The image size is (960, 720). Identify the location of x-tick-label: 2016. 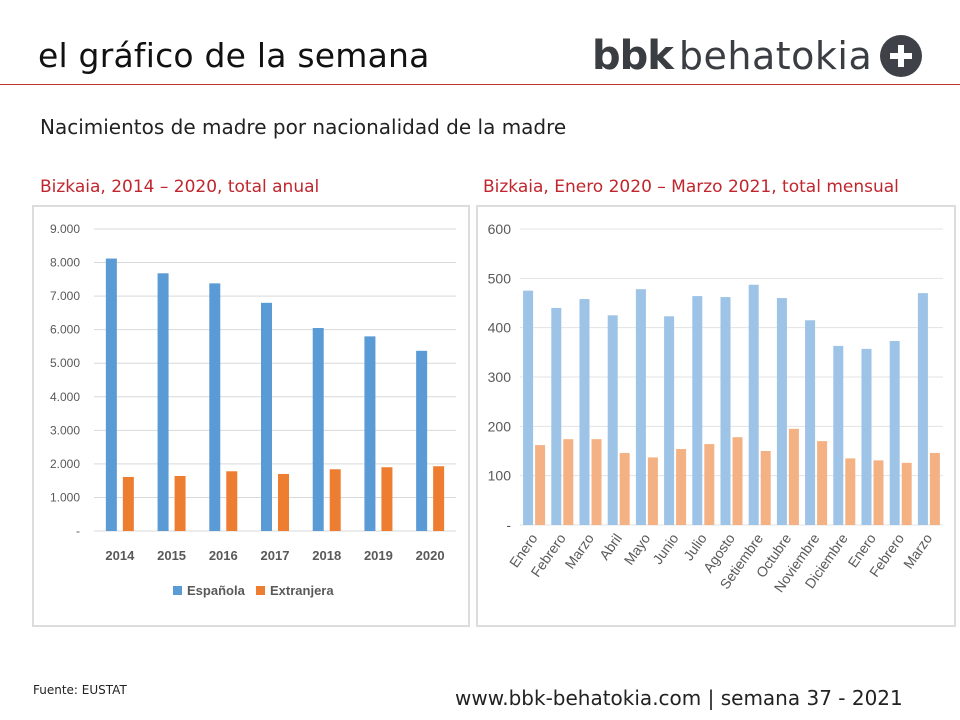
(223, 555).